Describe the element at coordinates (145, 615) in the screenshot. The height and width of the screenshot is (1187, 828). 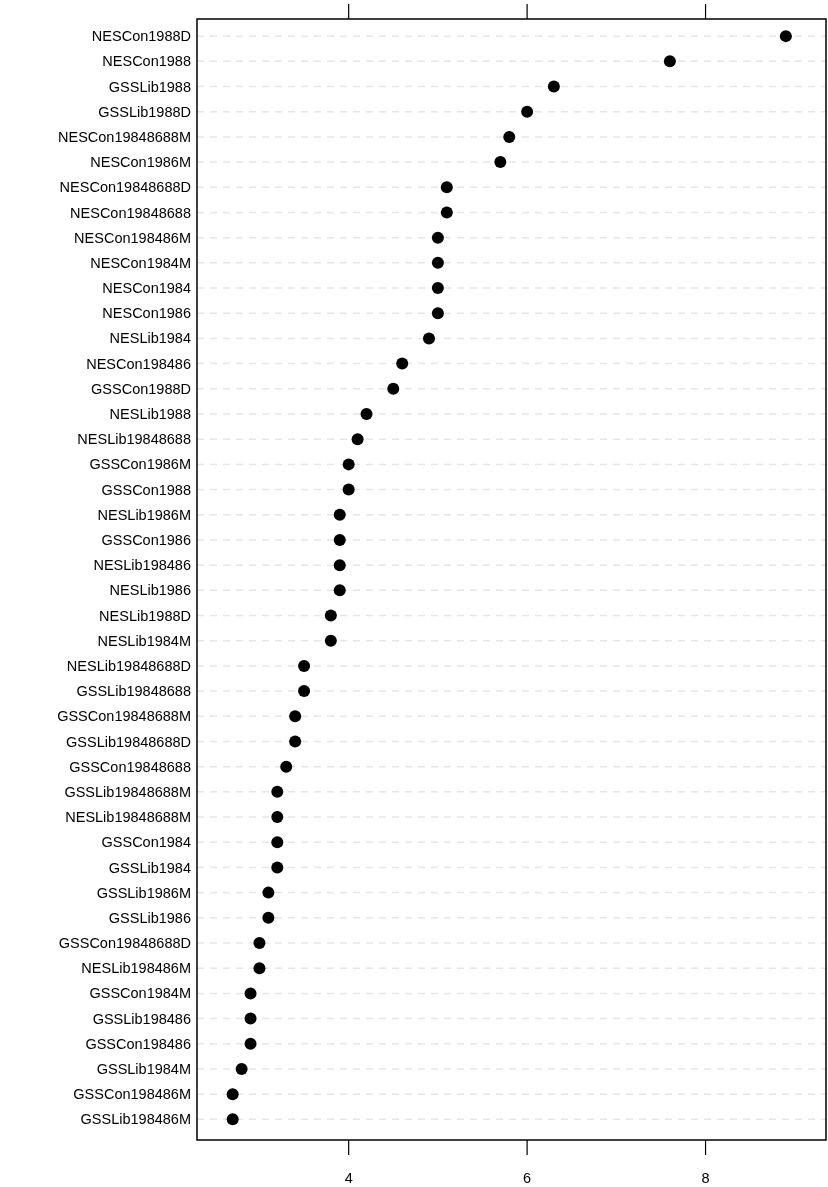
I see `y-tick-label: NESLib1988D` at that location.